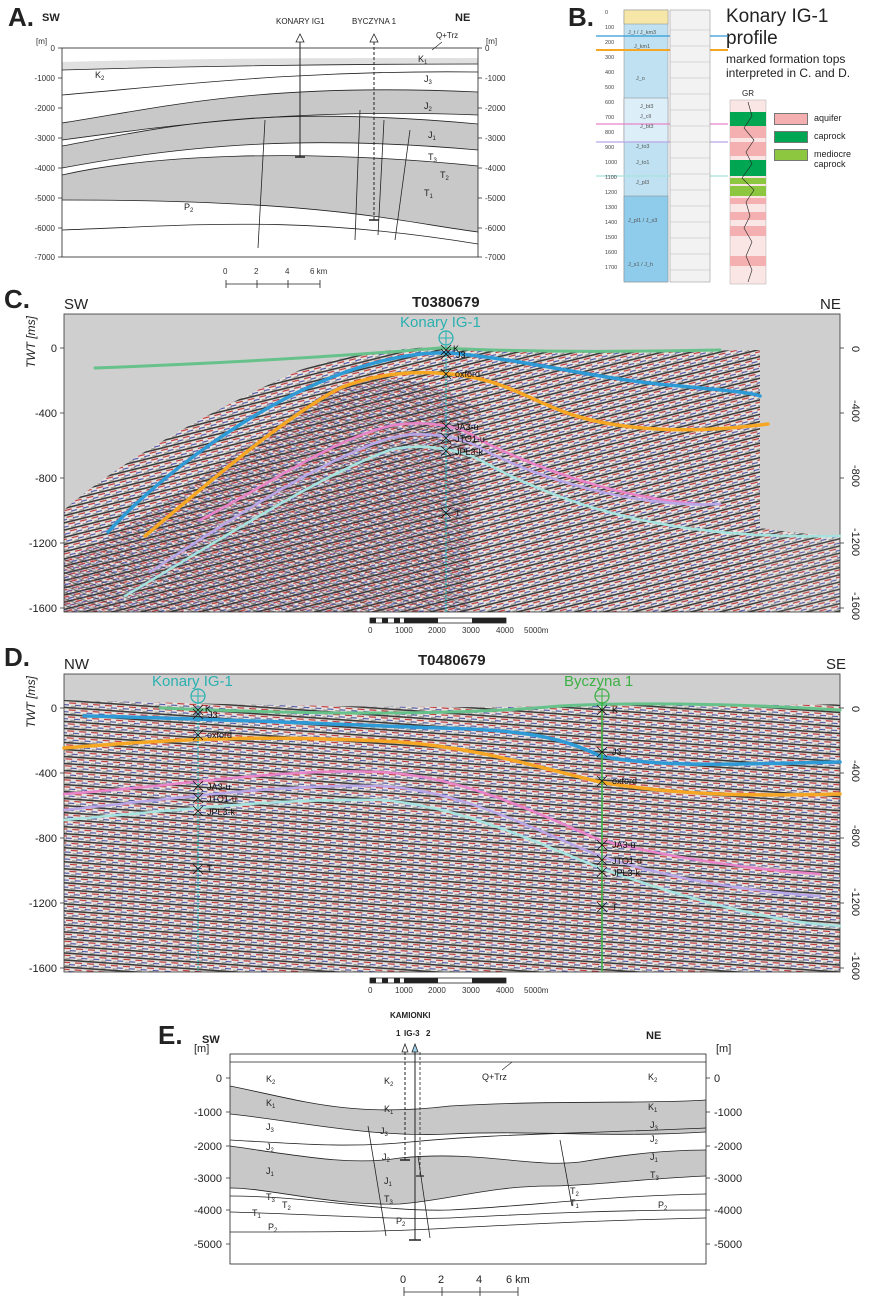 The width and height of the screenshot is (872, 1299). Describe the element at coordinates (468, 1110) in the screenshot. I see `e-layer-k1-gray` at that location.